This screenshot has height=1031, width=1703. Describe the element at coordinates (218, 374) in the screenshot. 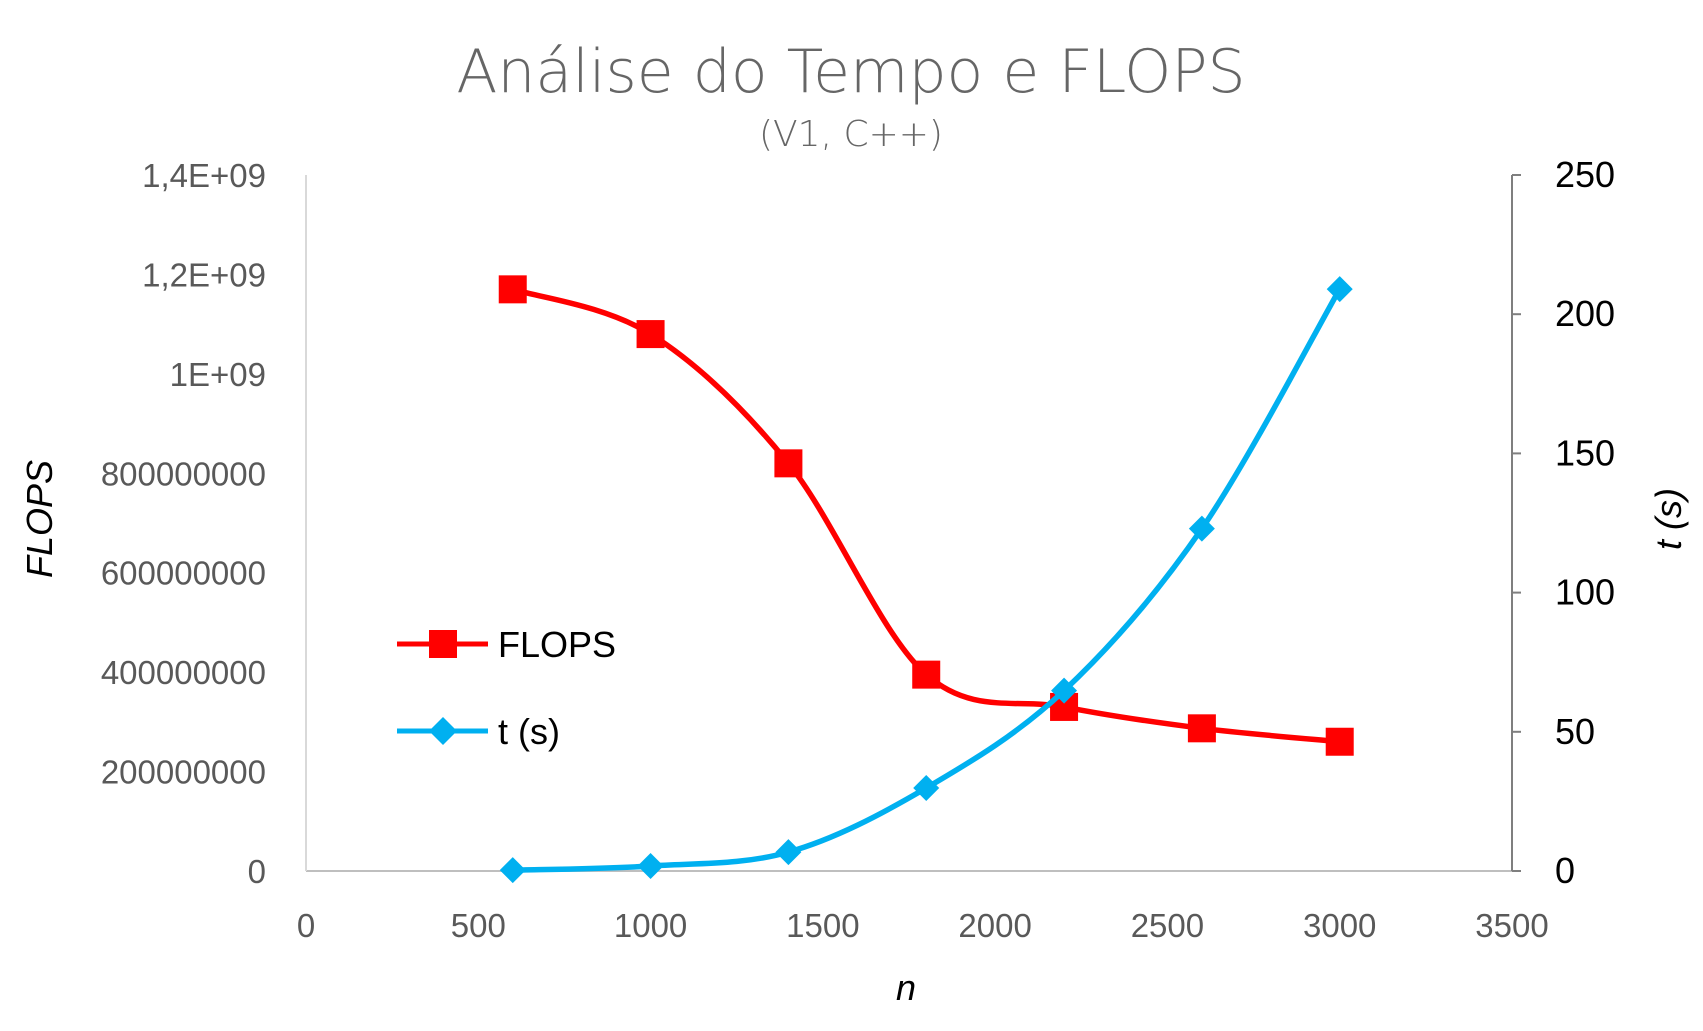

I see `left-y-tick-label: 1E+09` at that location.